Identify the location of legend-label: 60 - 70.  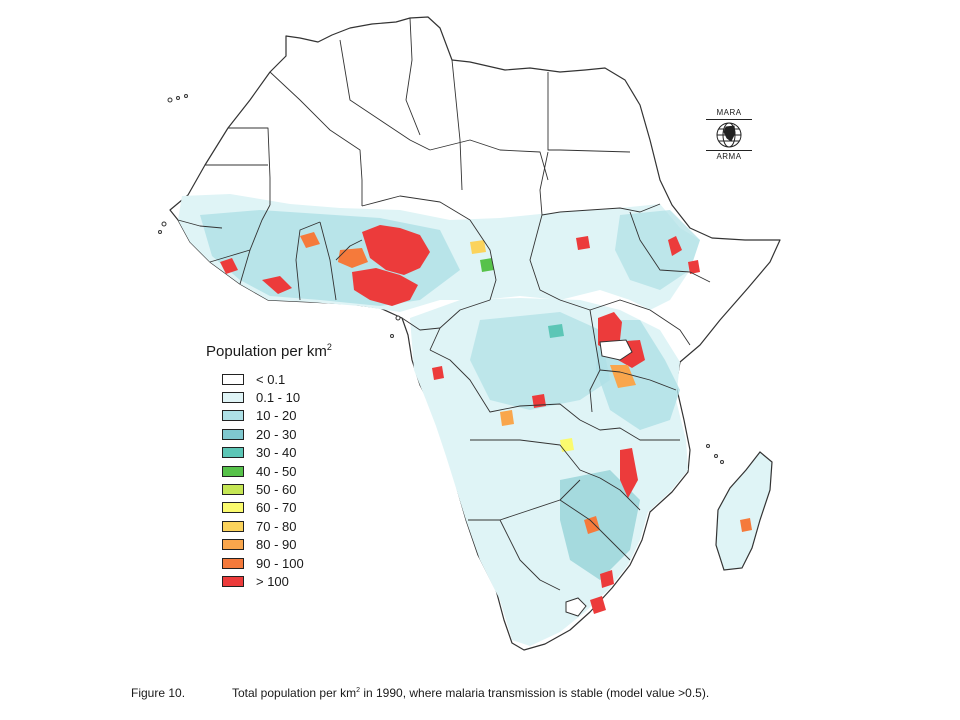
(276, 508).